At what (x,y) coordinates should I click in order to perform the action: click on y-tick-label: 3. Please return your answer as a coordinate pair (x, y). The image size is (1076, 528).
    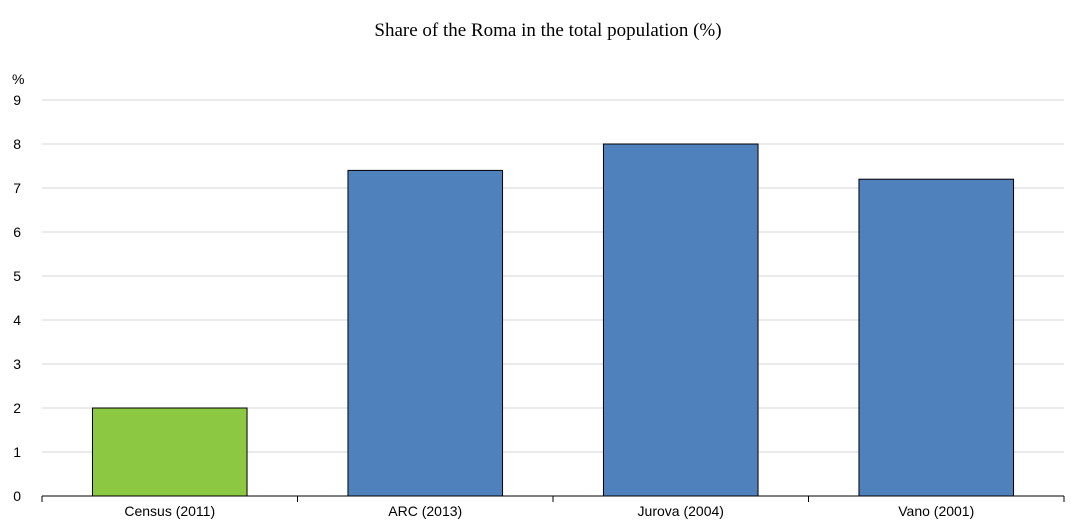
    Looking at the image, I should click on (17, 364).